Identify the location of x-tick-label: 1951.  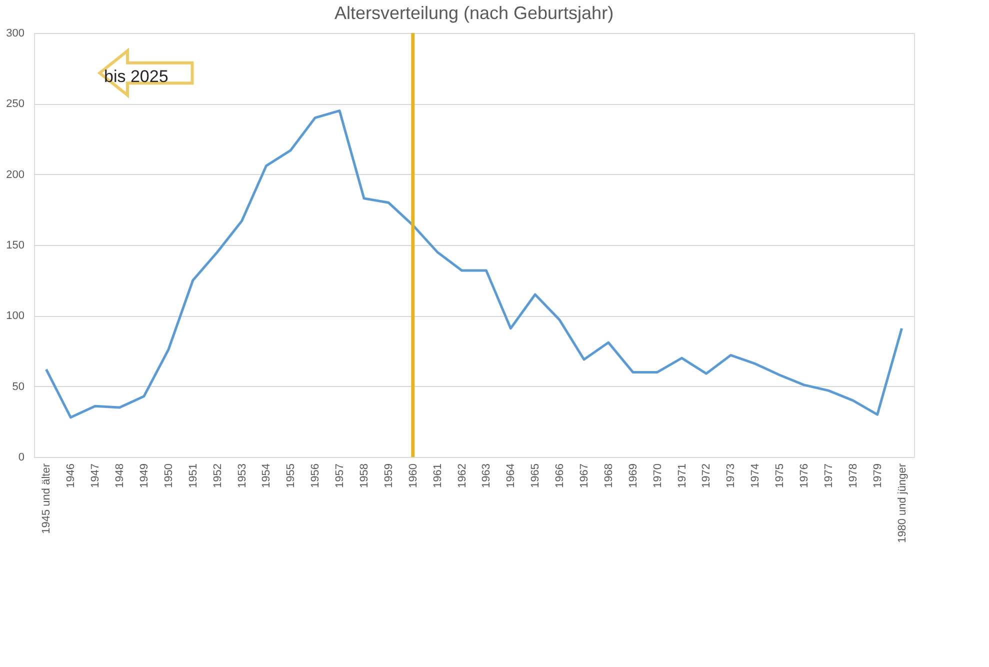
(193, 476).